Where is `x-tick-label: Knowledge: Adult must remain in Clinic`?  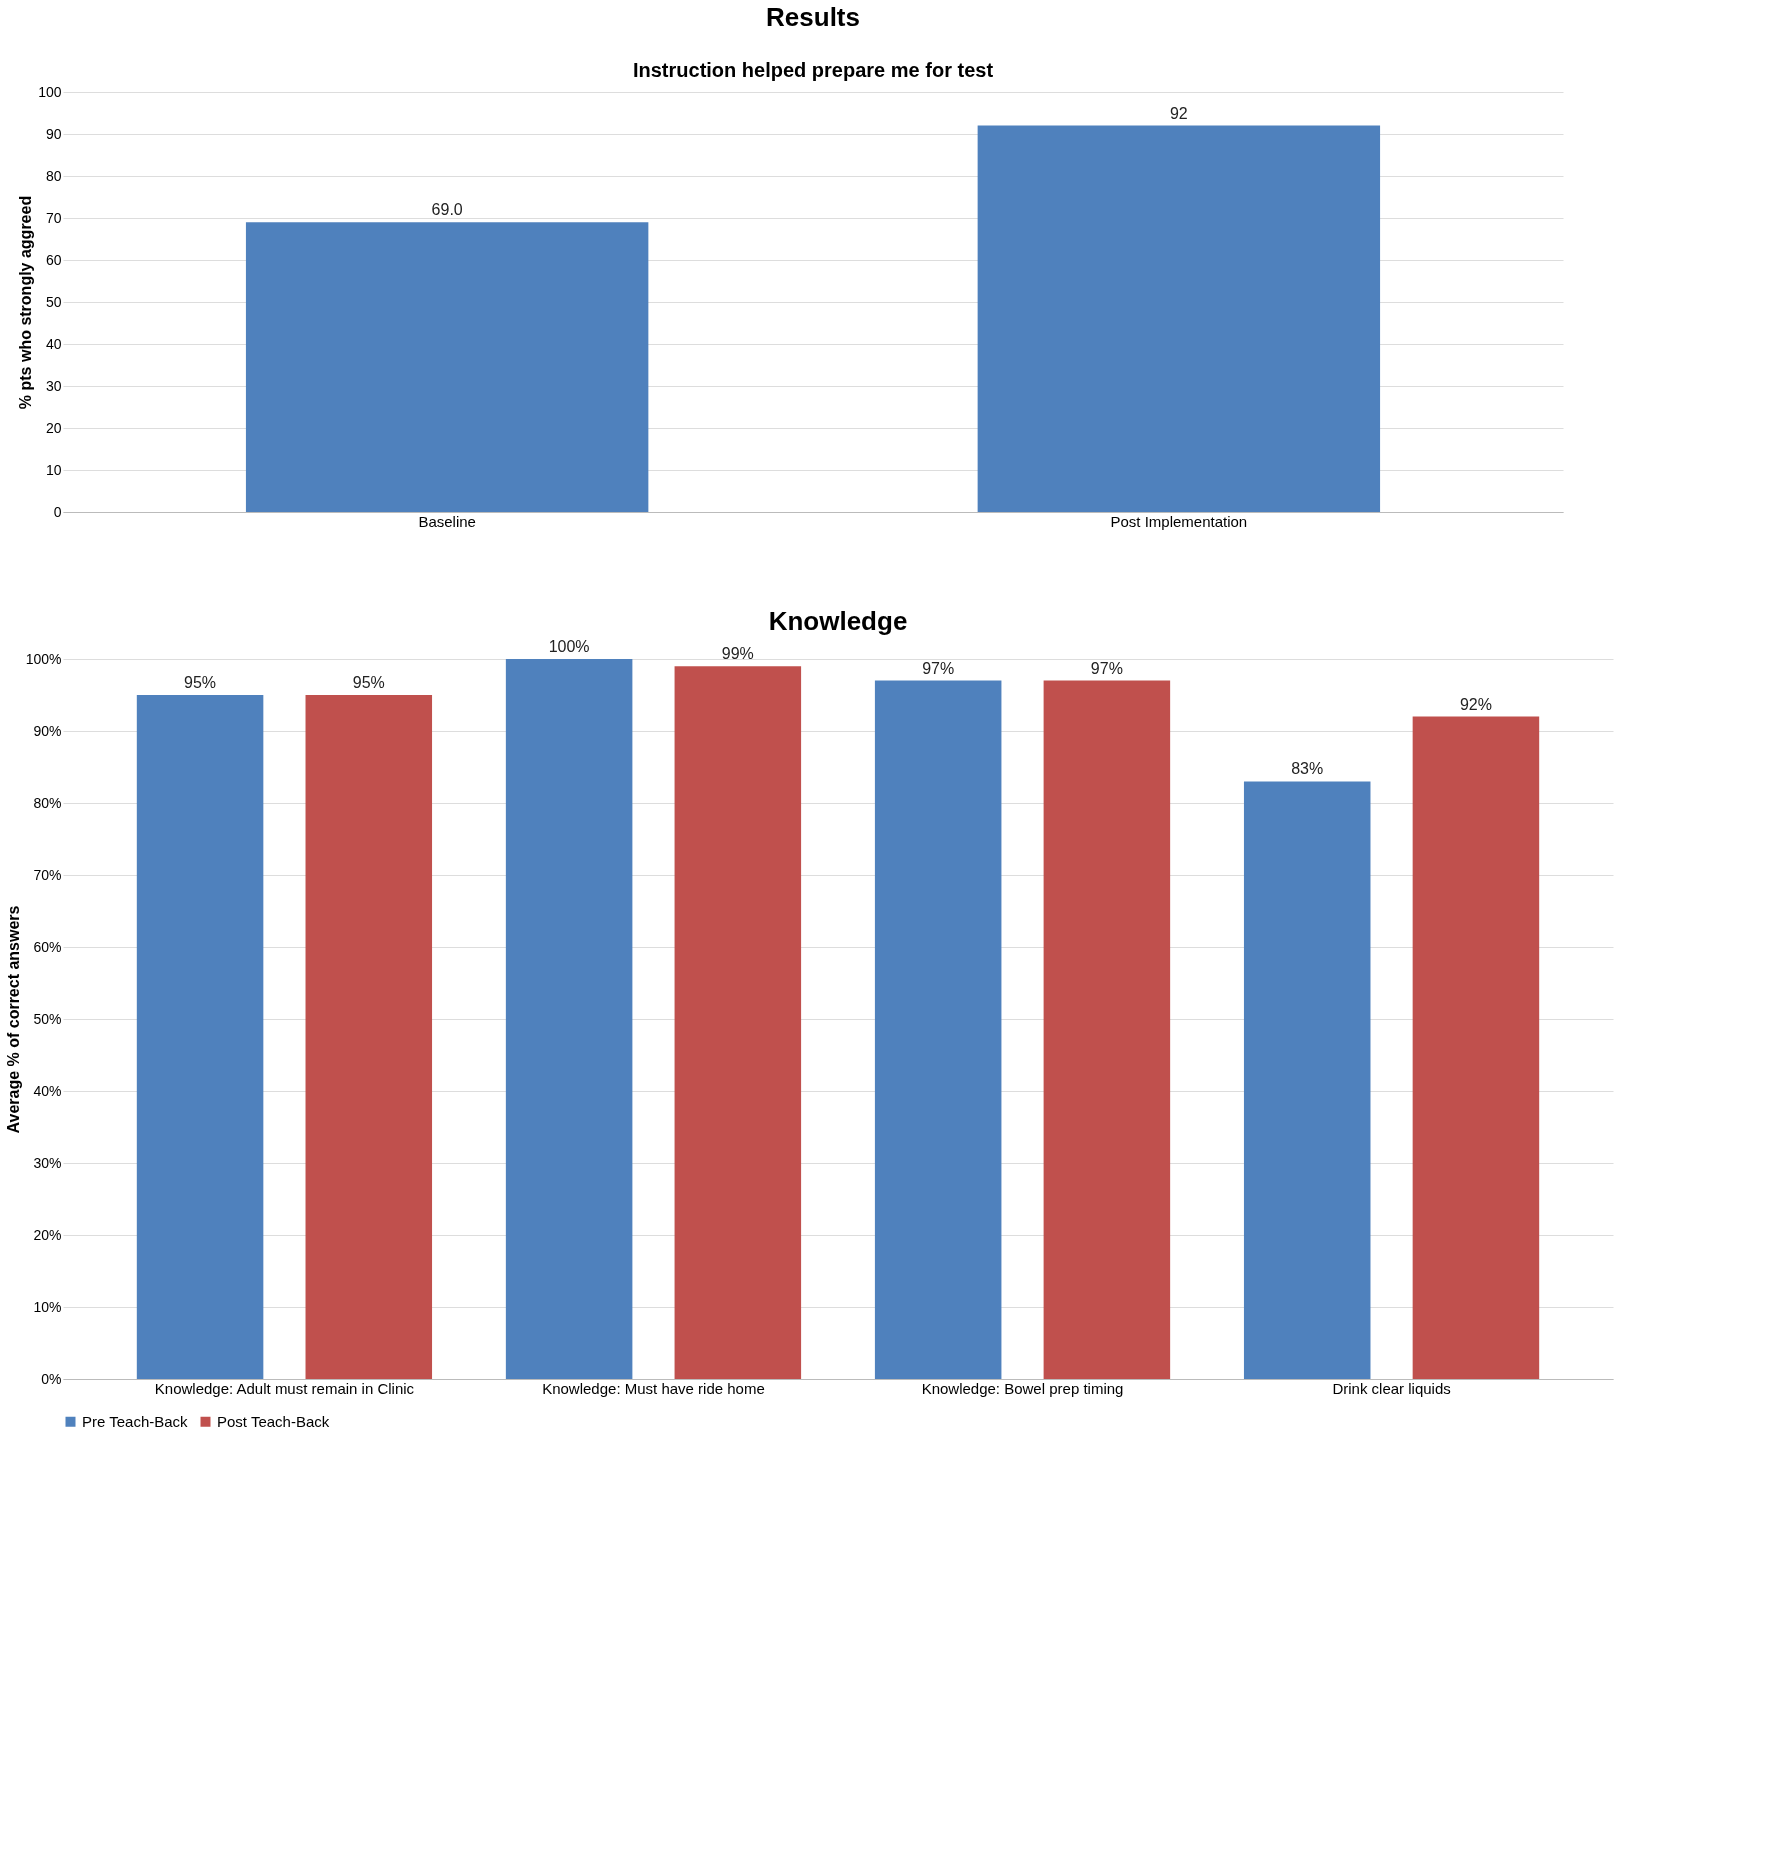 x-tick-label: Knowledge: Adult must remain in Clinic is located at coordinates (284, 1388).